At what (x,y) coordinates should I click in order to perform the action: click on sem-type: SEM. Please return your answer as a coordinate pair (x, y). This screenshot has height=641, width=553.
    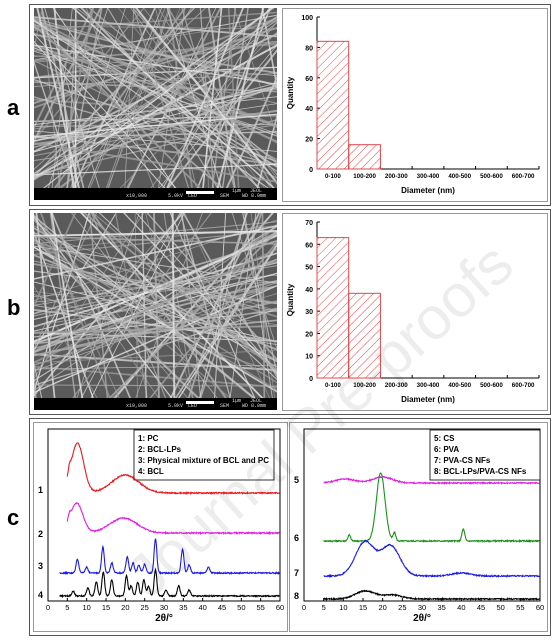
    Looking at the image, I should click on (225, 406).